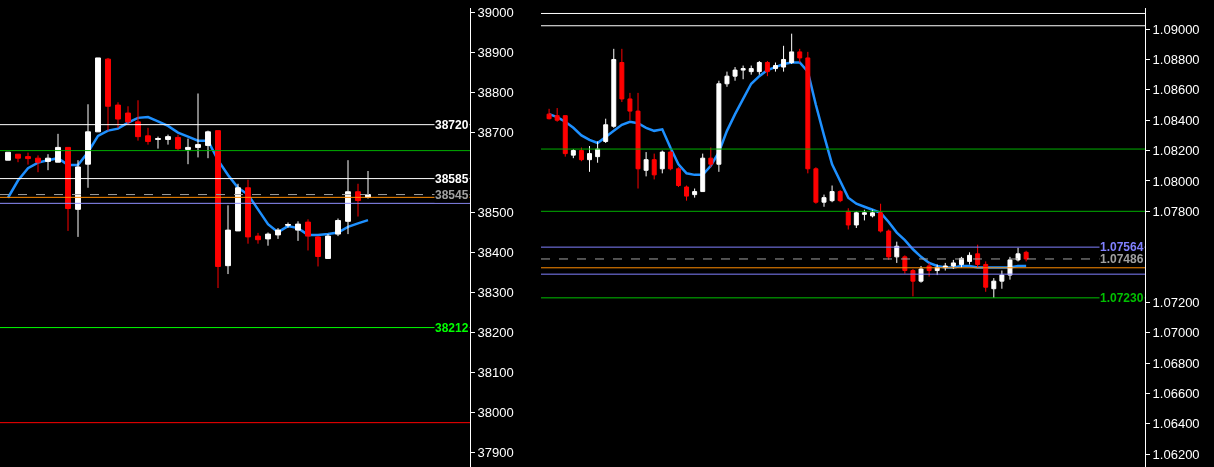 This screenshot has height=467, width=1214. Describe the element at coordinates (495, 253) in the screenshot. I see `y-tick-label: 38400` at that location.